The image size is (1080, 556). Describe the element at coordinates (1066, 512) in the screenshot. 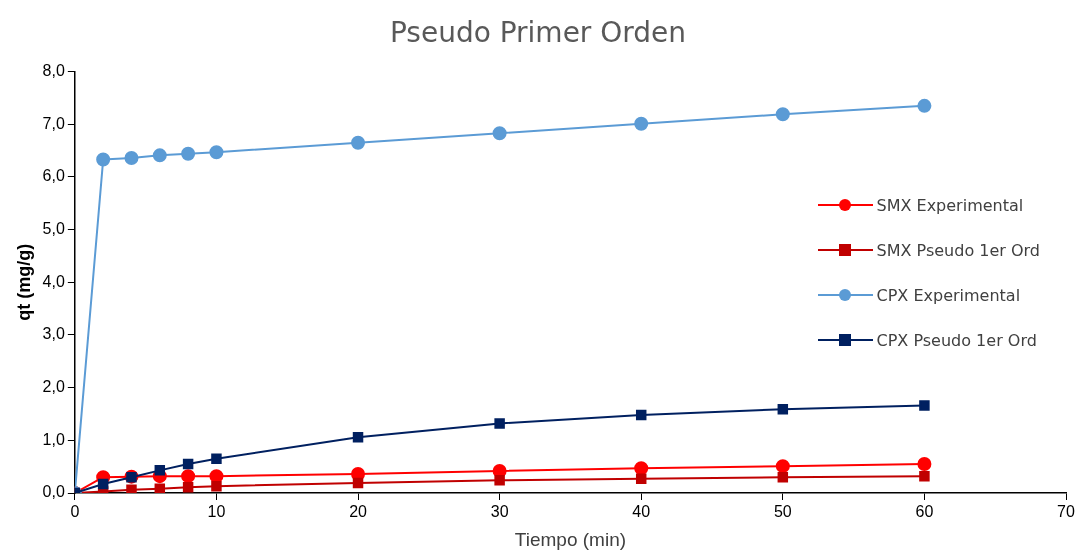

I see `x-tick-label: 70` at that location.